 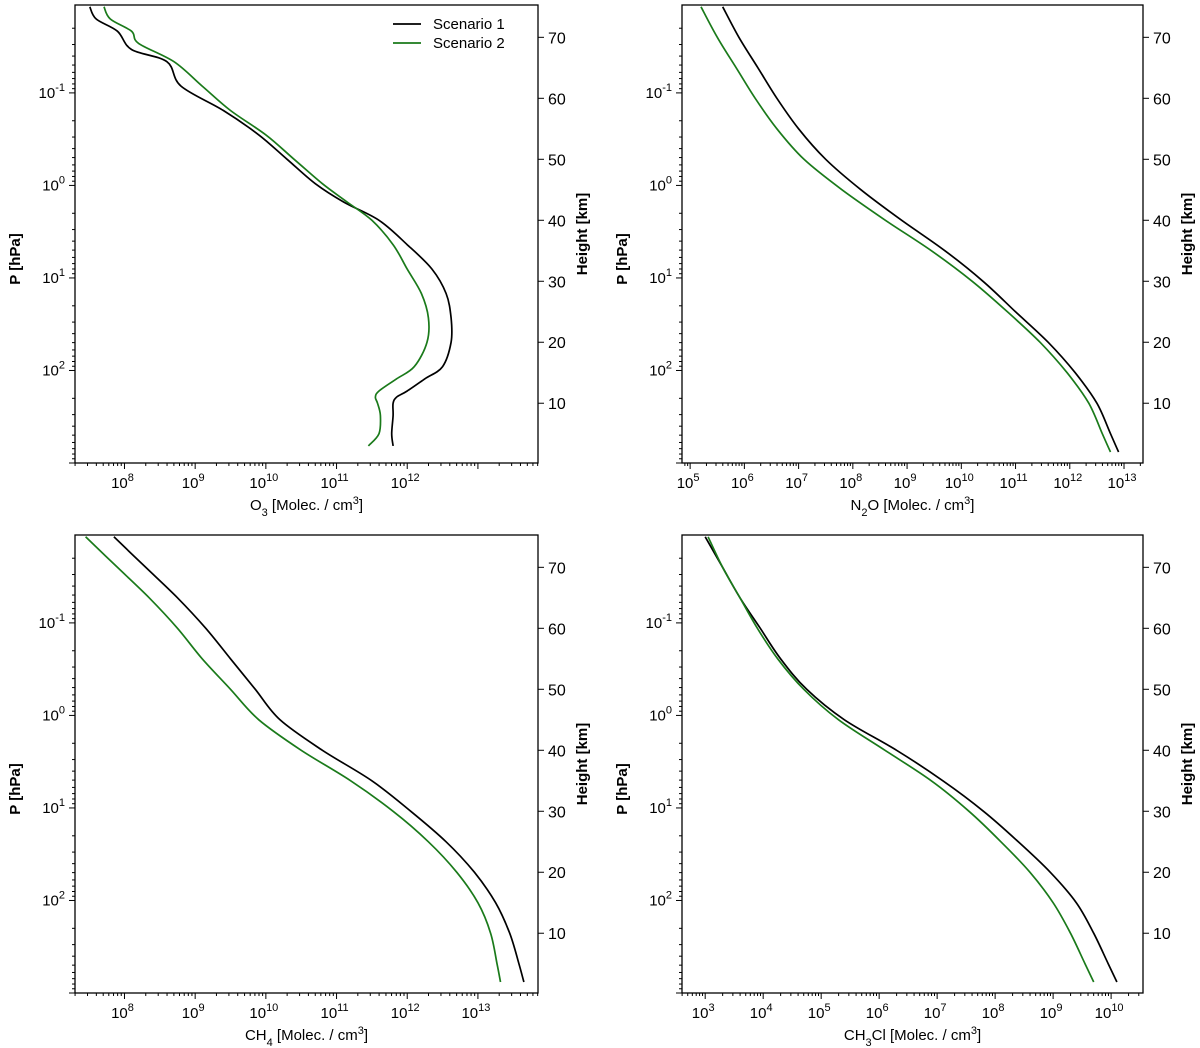 I want to click on legend-label-1: Scenario 1, so click(x=469, y=24).